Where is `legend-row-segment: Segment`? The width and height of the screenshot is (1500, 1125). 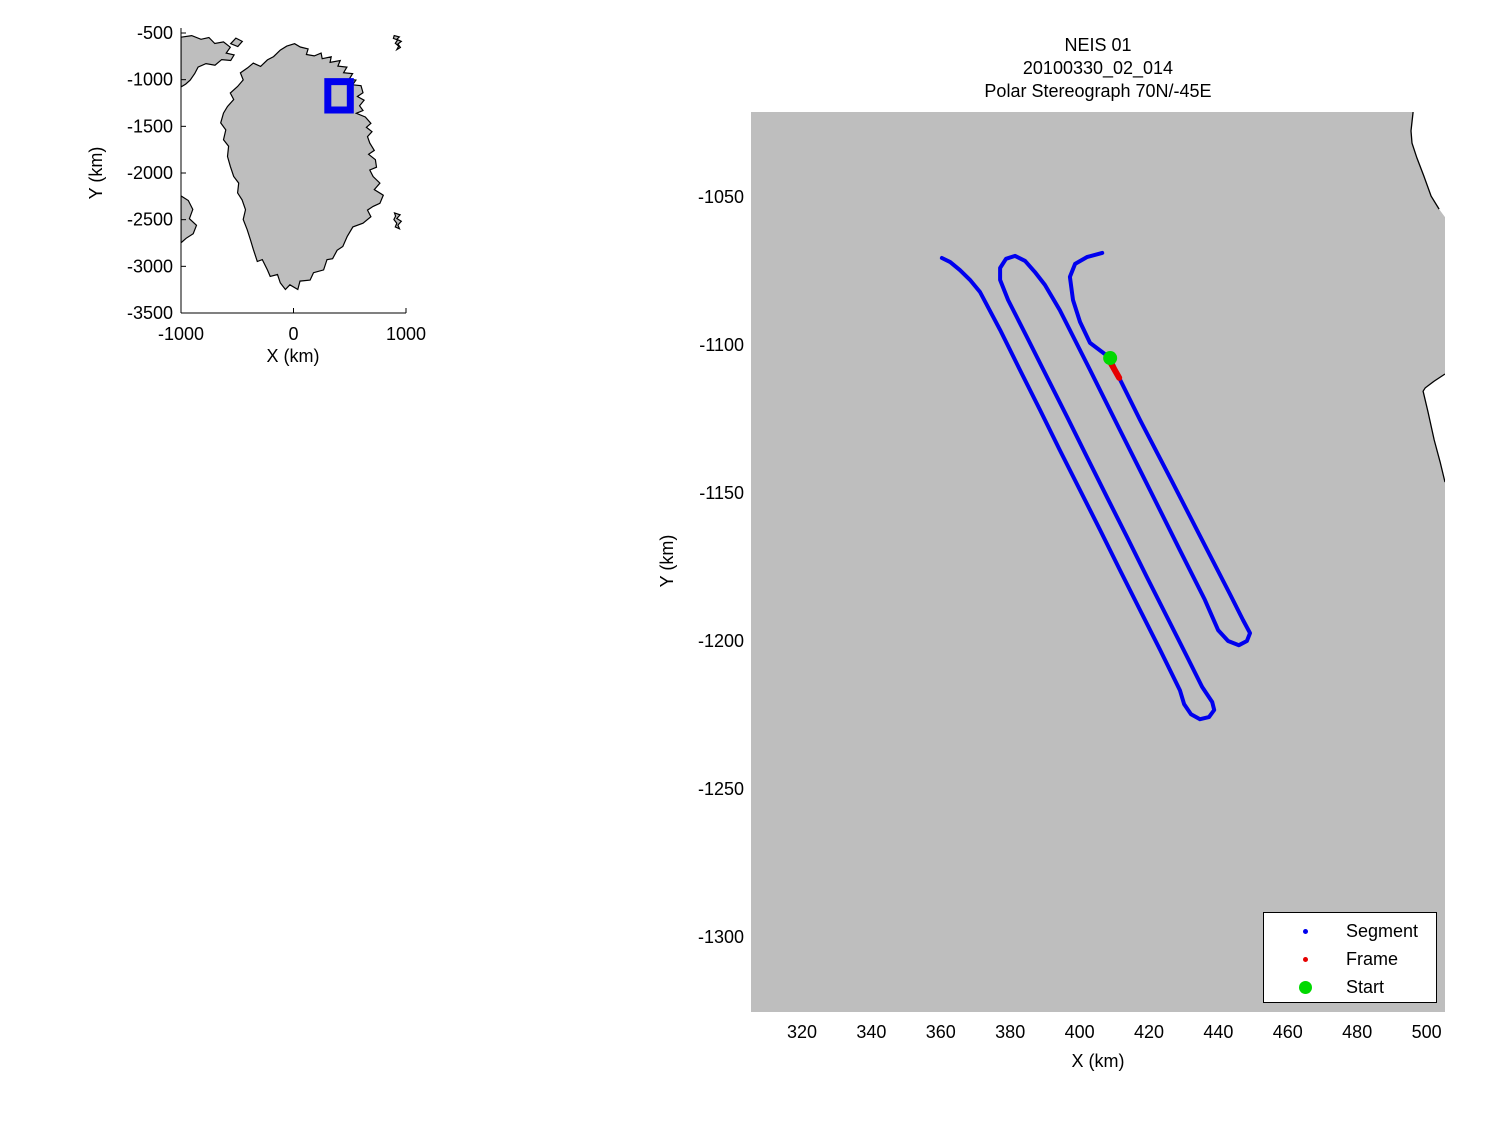
legend-row-segment: Segment is located at coordinates (1350, 932).